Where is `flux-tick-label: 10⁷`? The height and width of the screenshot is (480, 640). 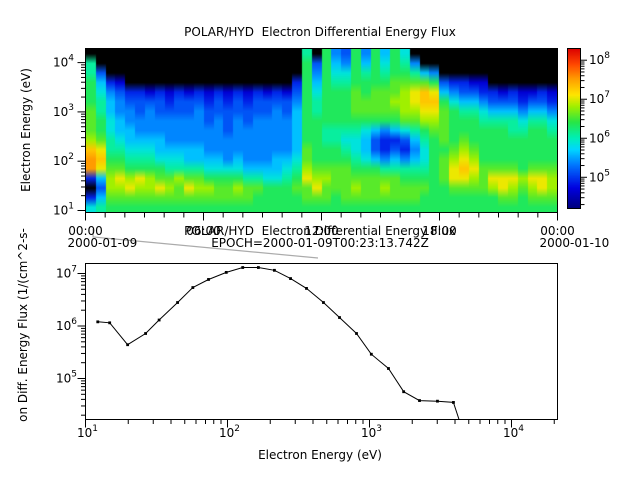 flux-tick-label: 10⁷ is located at coordinates (66, 273).